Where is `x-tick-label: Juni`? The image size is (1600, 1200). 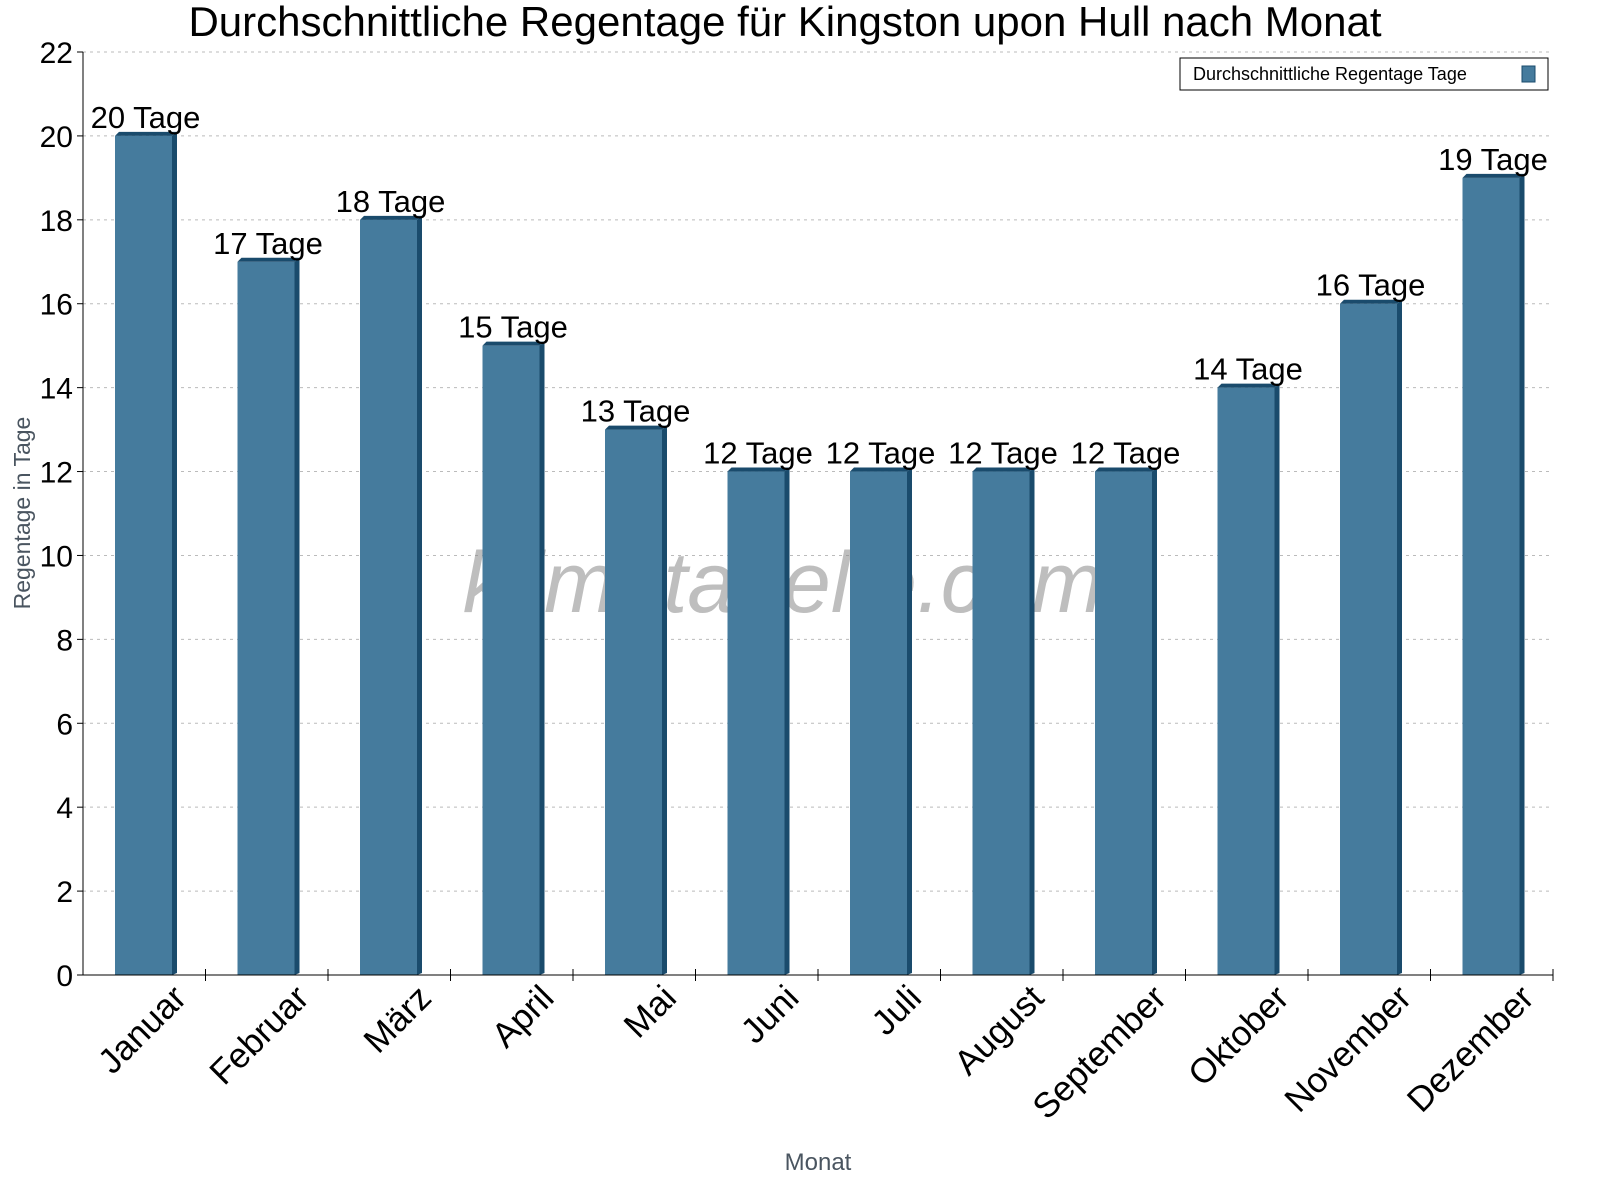 x-tick-label: Juni is located at coordinates (769, 1014).